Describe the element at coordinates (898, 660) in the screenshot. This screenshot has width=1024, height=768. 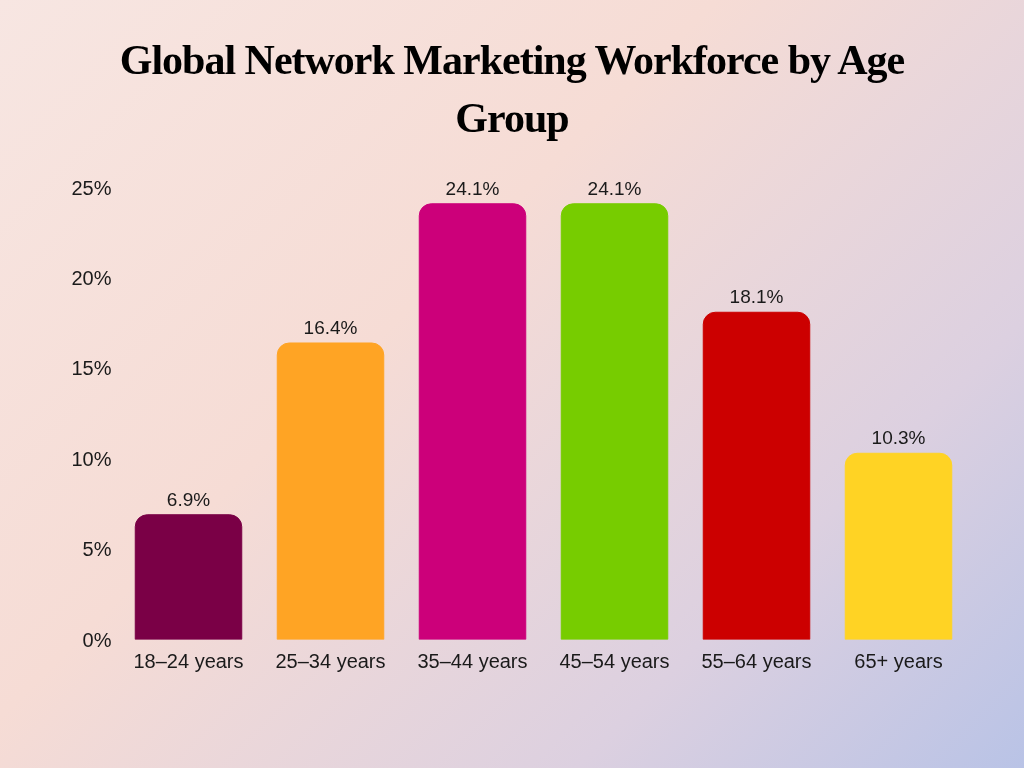
I see `x-tick-label: 65+ years` at that location.